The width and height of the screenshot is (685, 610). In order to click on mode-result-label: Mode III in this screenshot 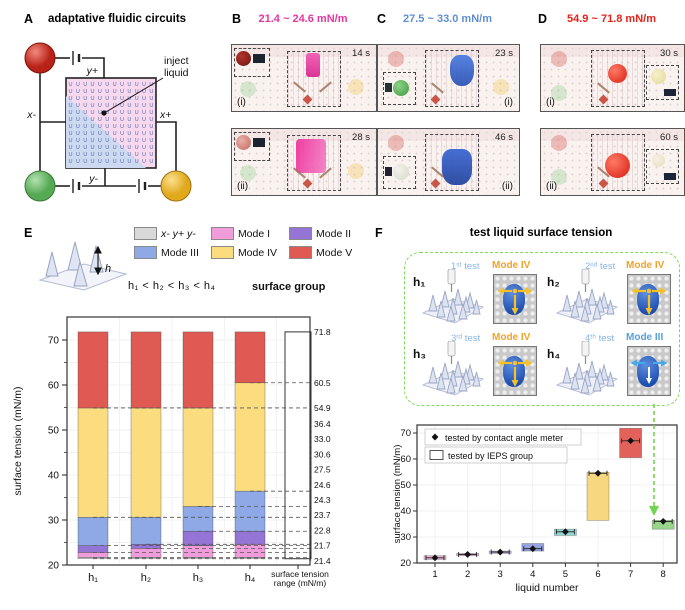, I will do `click(645, 337)`.